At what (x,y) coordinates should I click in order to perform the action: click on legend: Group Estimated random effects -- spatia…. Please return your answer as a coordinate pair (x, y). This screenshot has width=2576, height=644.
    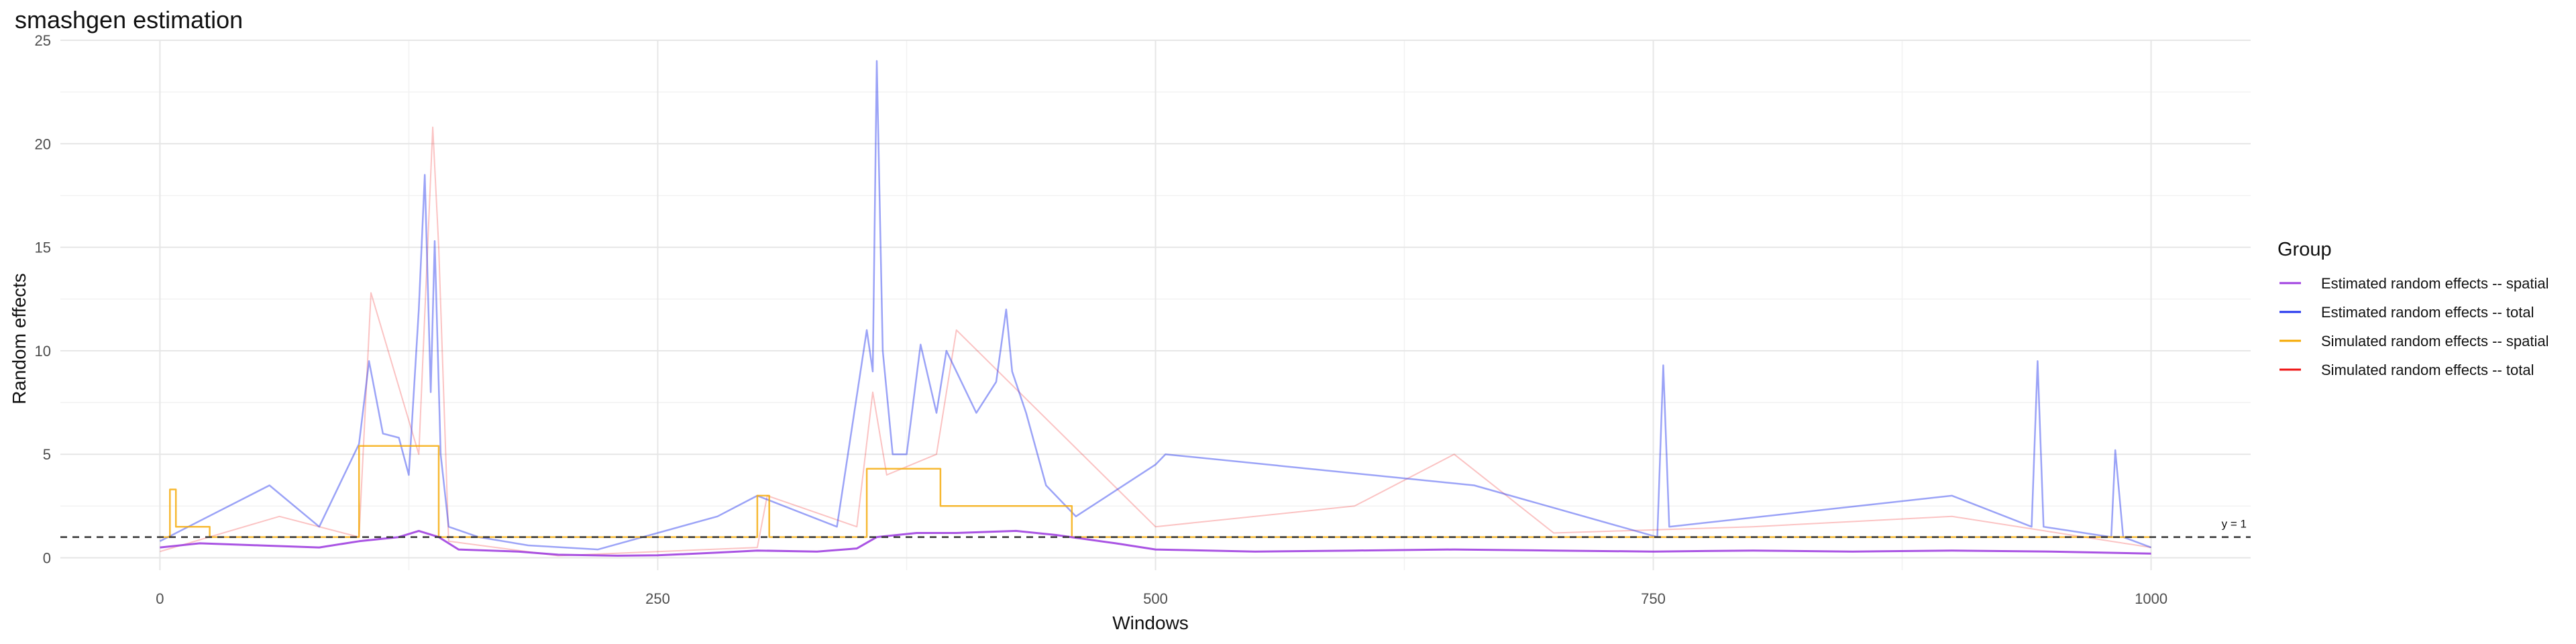
    Looking at the image, I should click on (2413, 308).